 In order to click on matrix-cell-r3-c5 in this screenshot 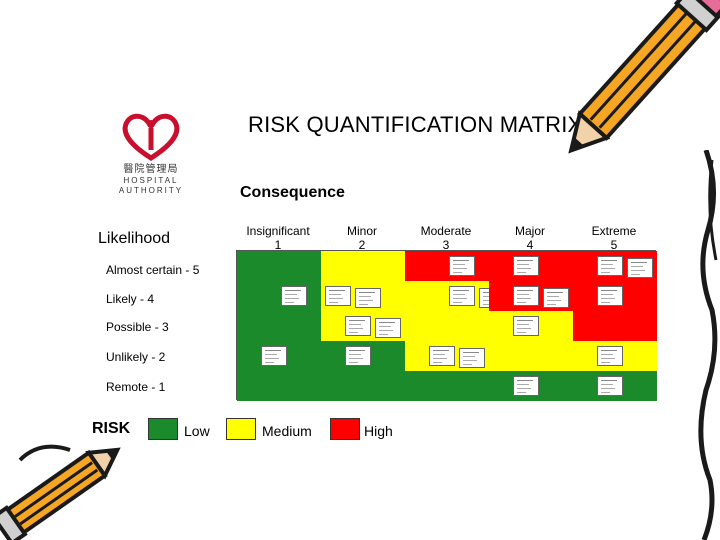, I will do `click(615, 326)`.